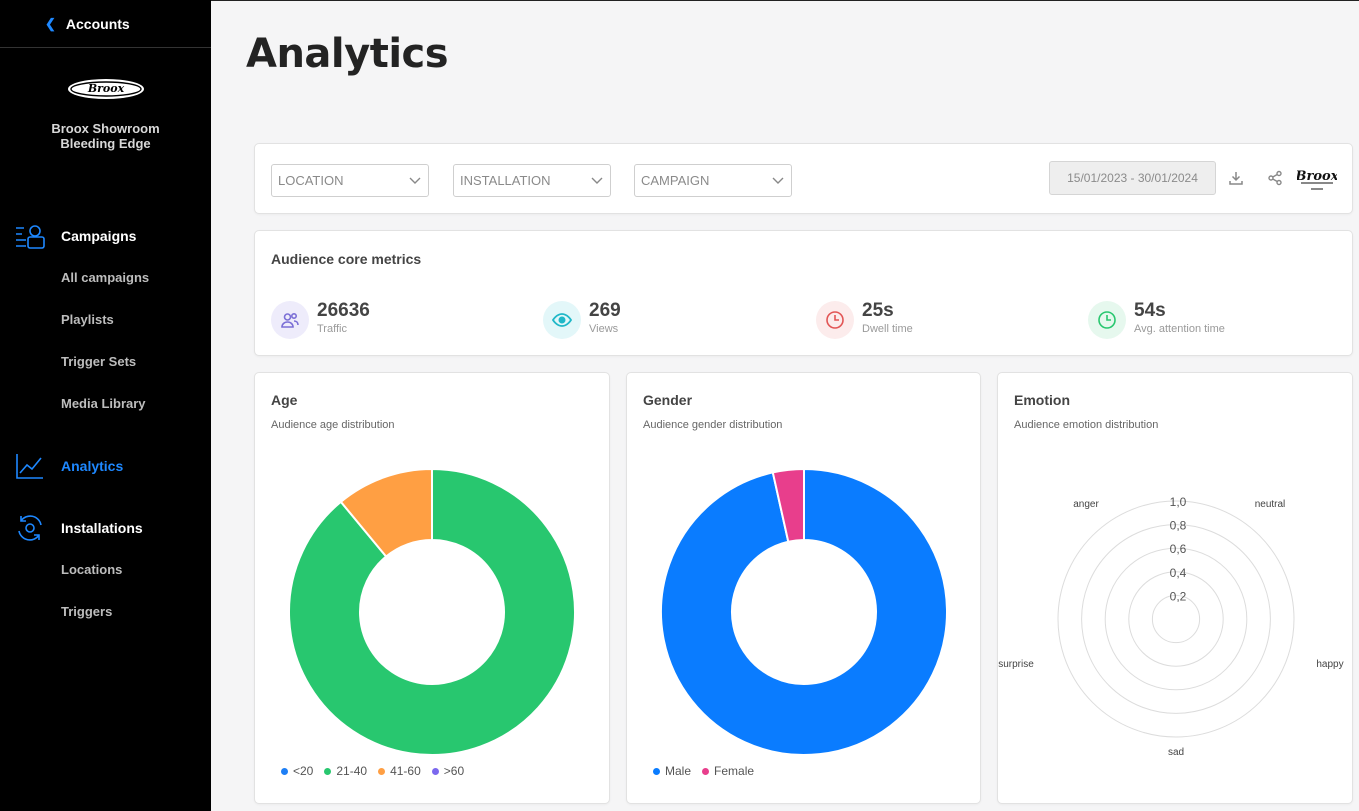 This screenshot has width=1359, height=811. I want to click on nav-trigger-sets: Trigger Sets, so click(99, 361).